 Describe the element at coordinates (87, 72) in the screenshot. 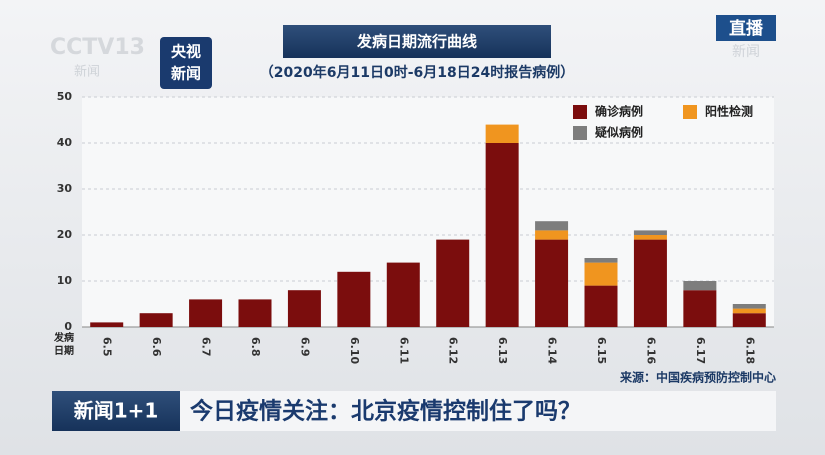

I see `channel-sub: 新闻` at that location.